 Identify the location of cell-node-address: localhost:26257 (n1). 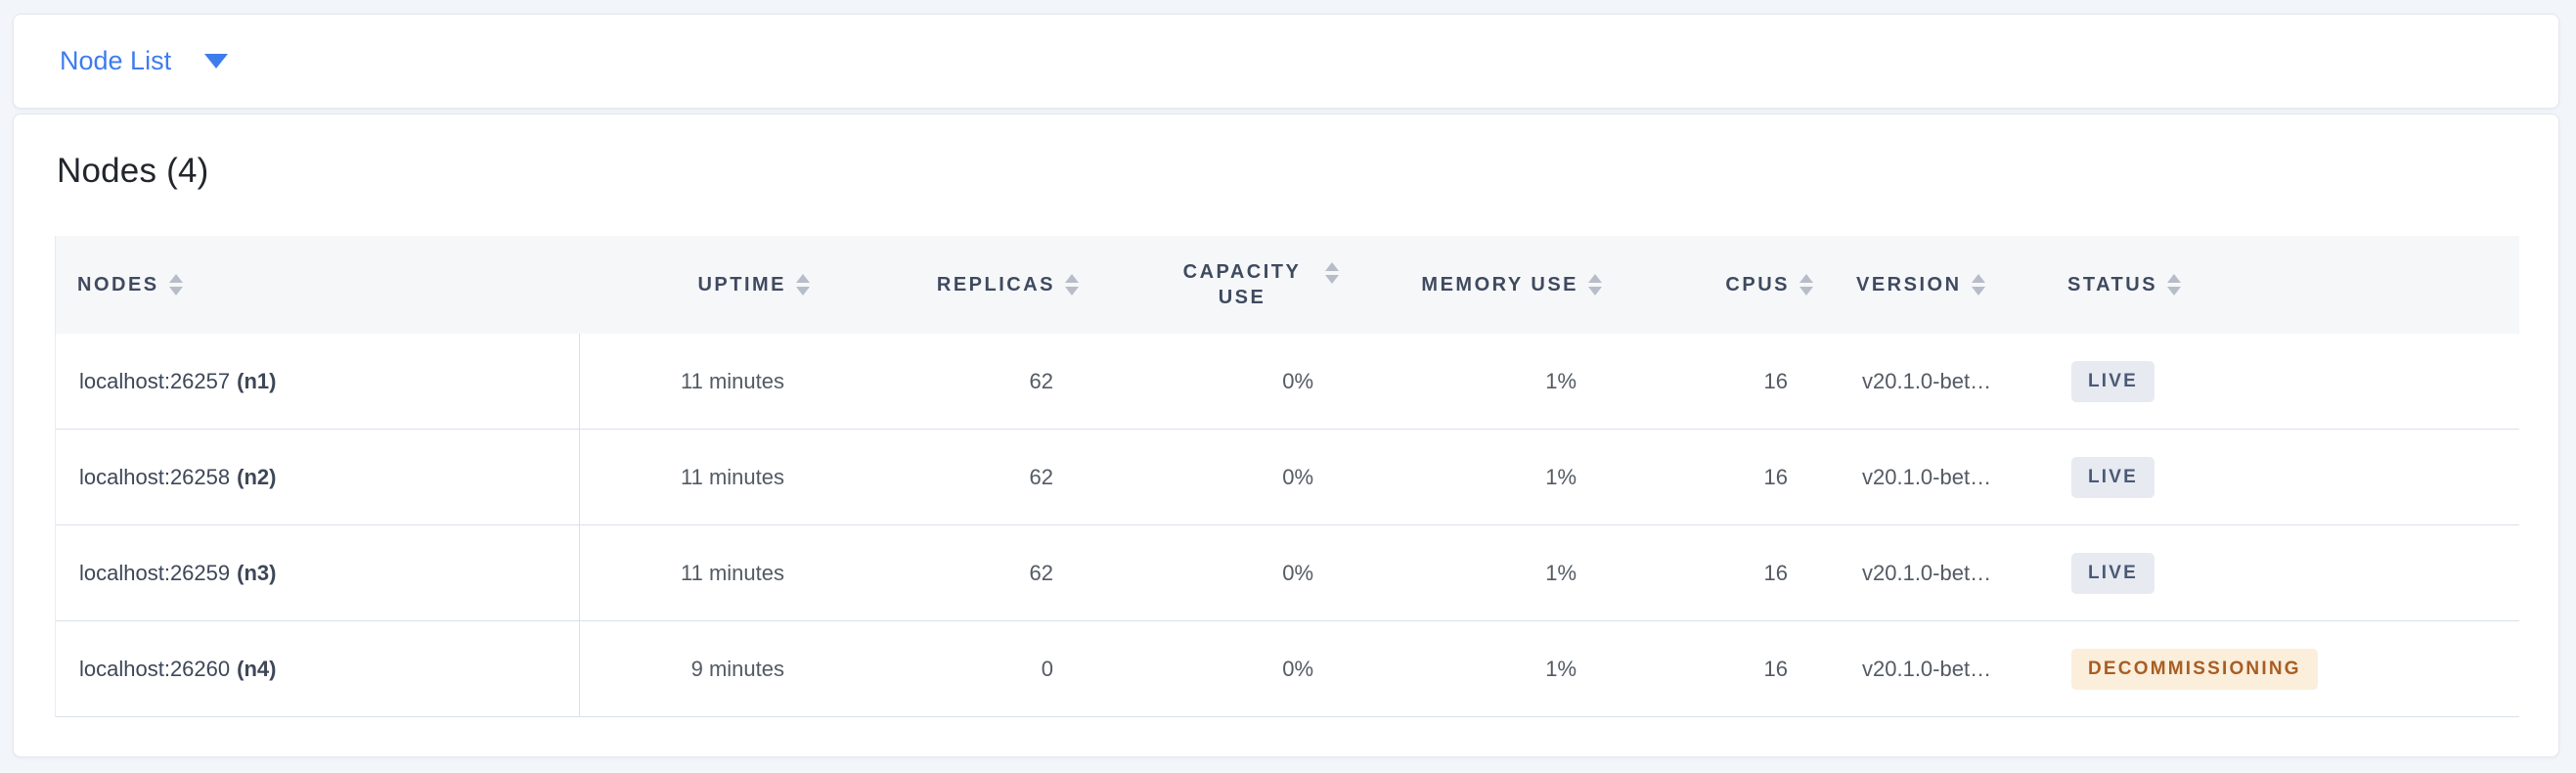
(318, 382).